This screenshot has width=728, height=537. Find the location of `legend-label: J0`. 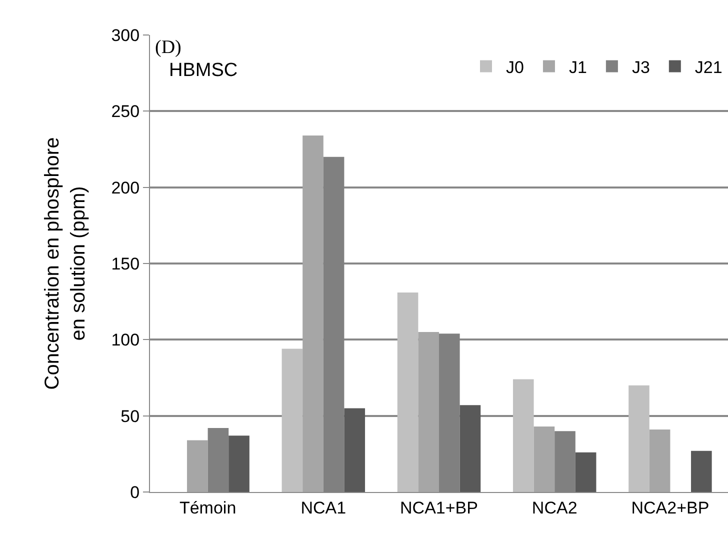

legend-label: J0 is located at coordinates (515, 67).